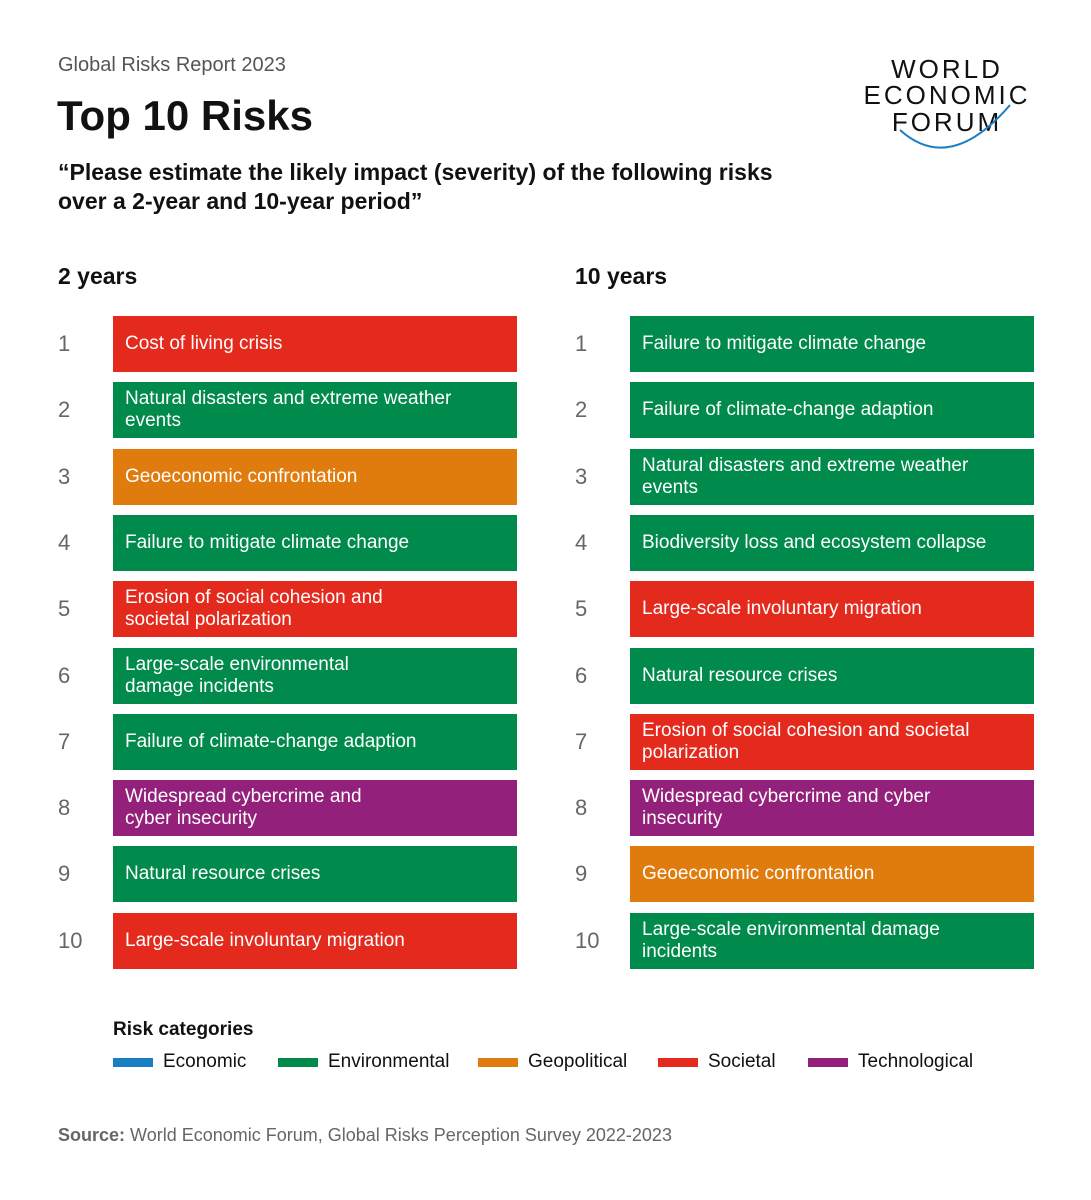 This screenshot has width=1091, height=1200. What do you see at coordinates (691, 752) in the screenshot?
I see `risk-label: polarization` at bounding box center [691, 752].